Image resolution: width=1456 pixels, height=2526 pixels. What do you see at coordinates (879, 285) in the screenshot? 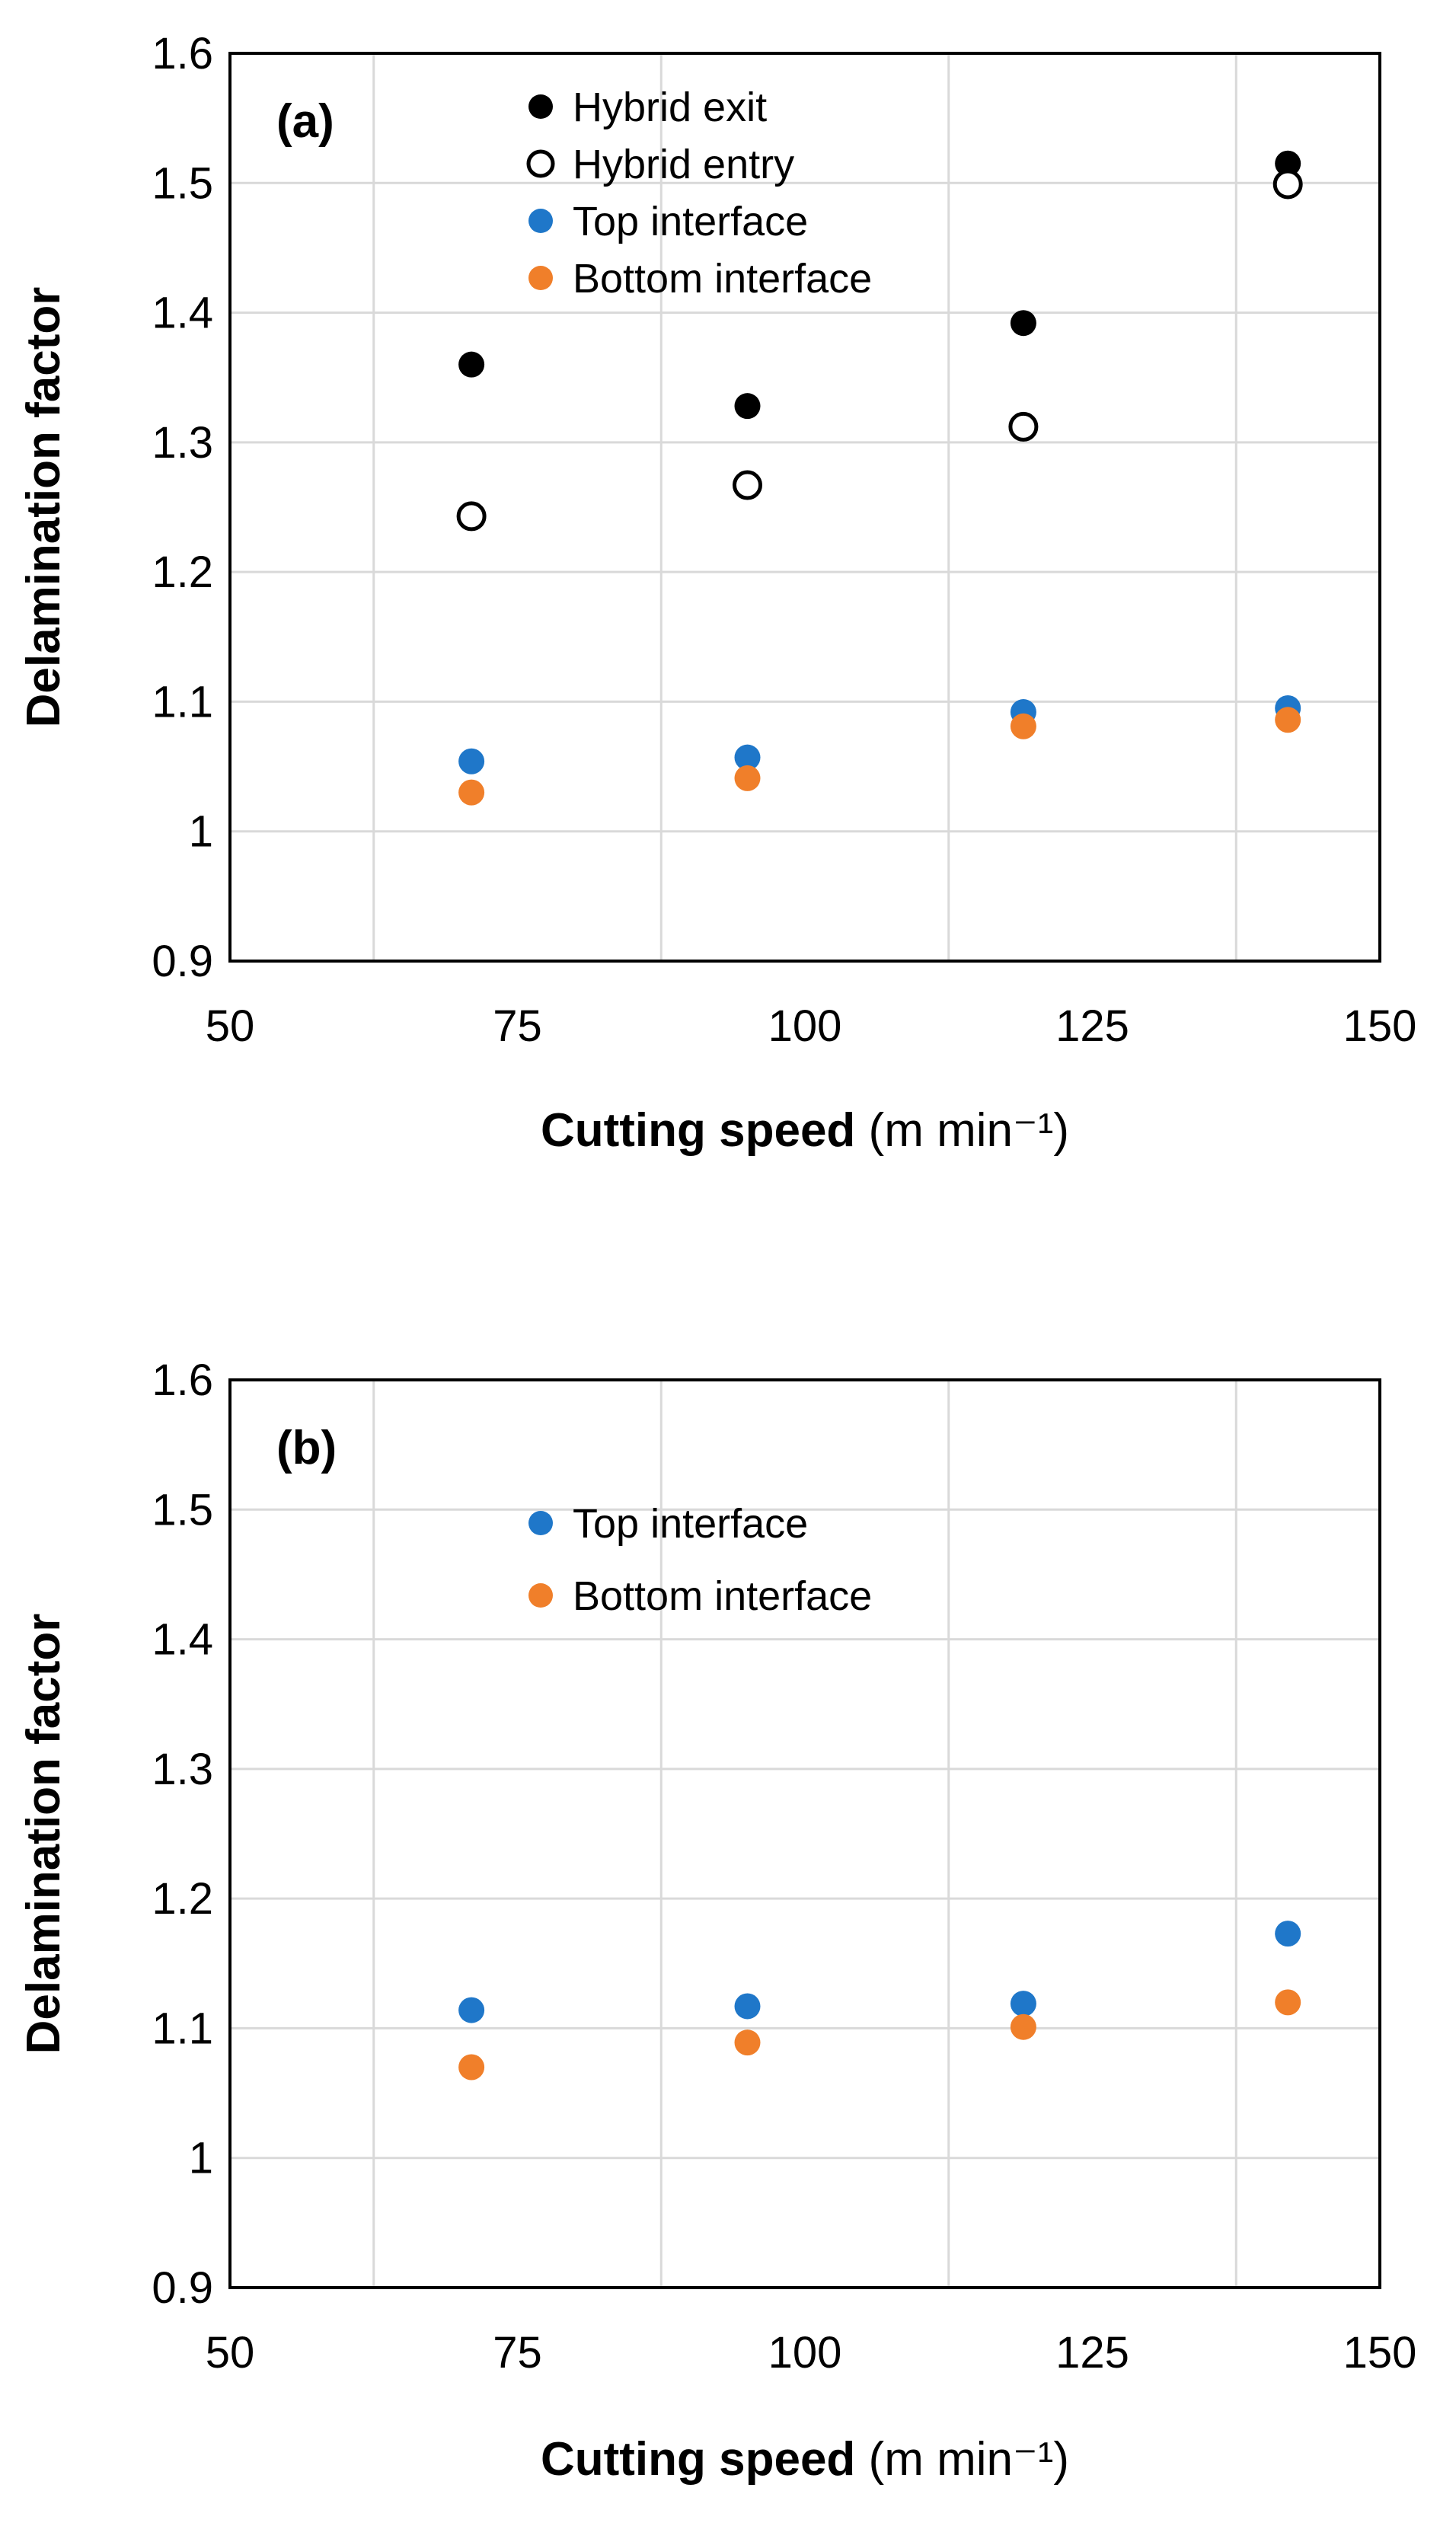
I see `series-hybrid-exit` at bounding box center [879, 285].